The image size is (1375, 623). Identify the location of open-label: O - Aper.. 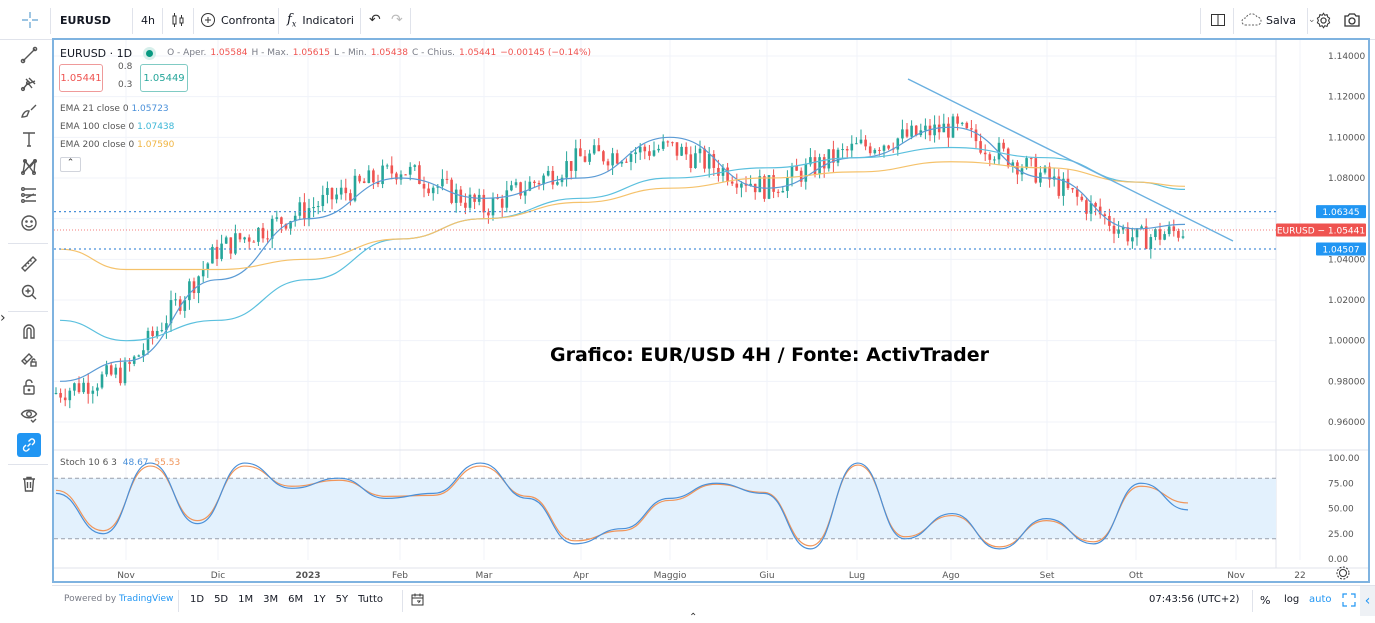
(187, 53).